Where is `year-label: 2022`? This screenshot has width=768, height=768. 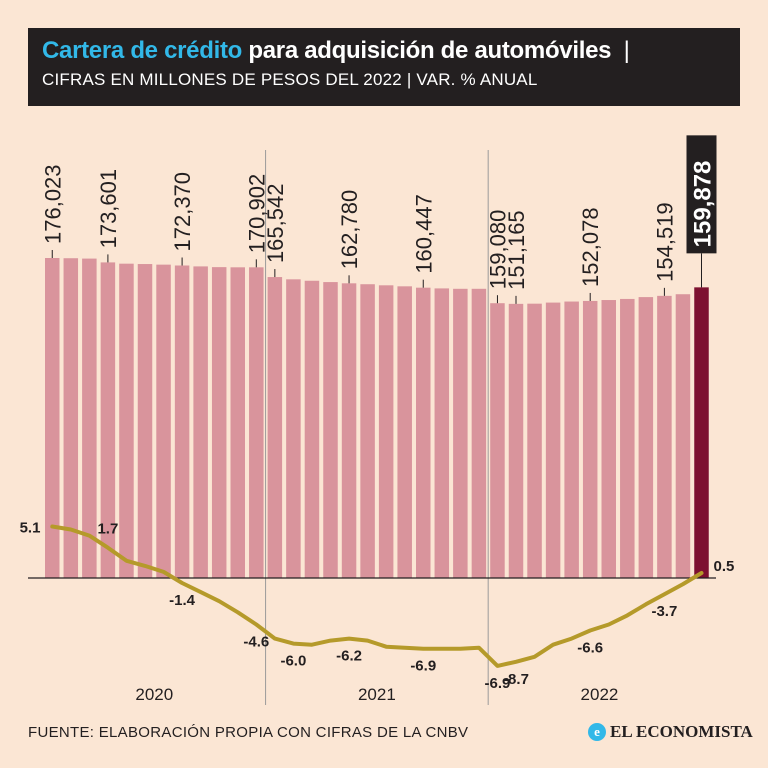 year-label: 2022 is located at coordinates (600, 694).